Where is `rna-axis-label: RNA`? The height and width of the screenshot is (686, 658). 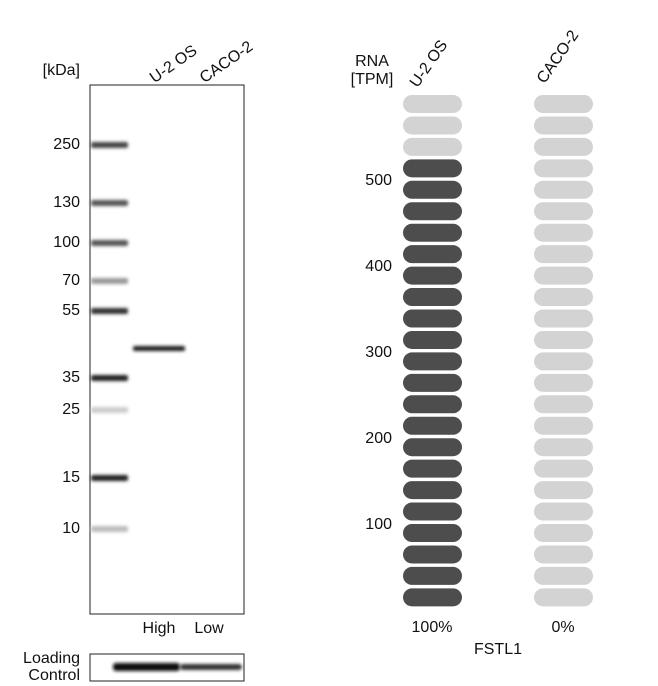
rna-axis-label: RNA is located at coordinates (372, 61).